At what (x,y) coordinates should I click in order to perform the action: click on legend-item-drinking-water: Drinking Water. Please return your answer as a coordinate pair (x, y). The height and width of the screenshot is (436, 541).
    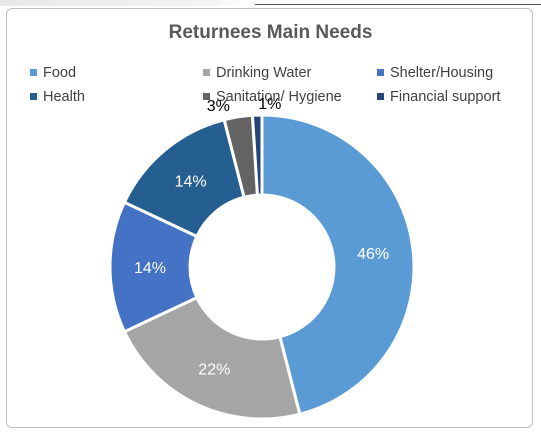
    Looking at the image, I should click on (257, 73).